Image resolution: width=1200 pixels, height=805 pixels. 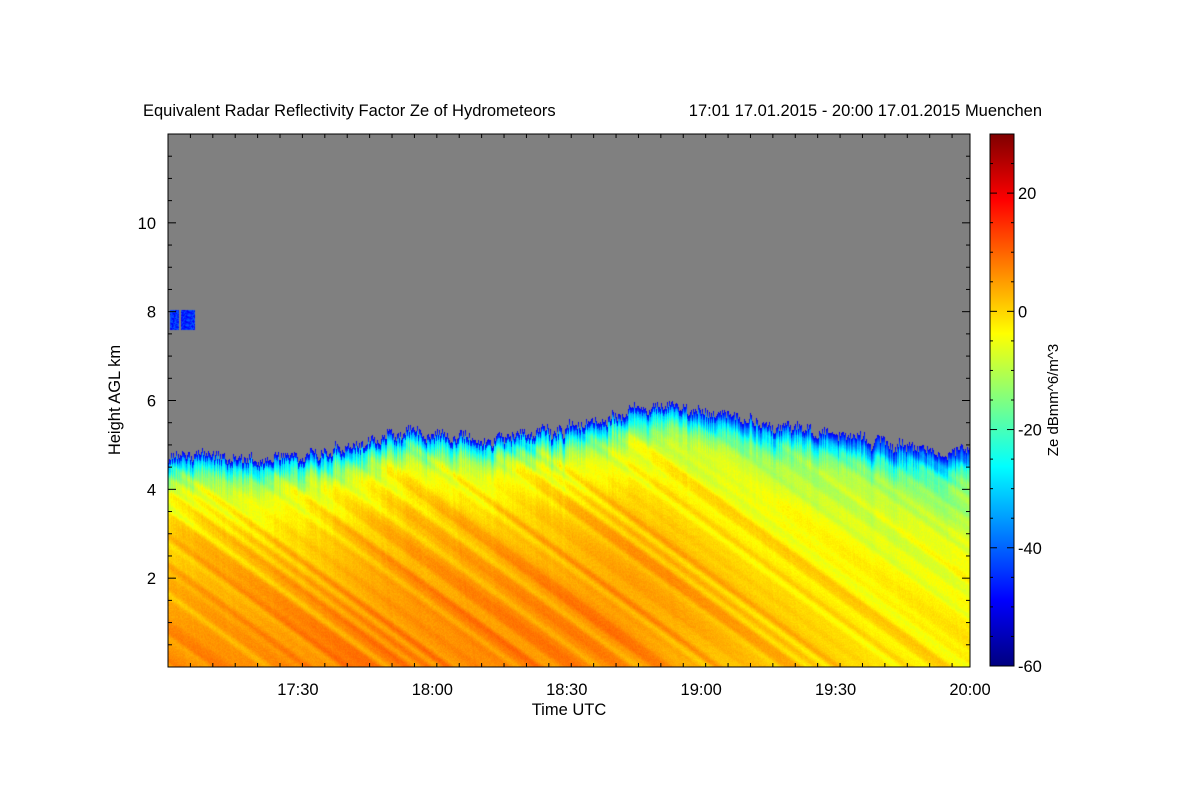 What do you see at coordinates (151, 402) in the screenshot?
I see `y-tick-label: 6` at bounding box center [151, 402].